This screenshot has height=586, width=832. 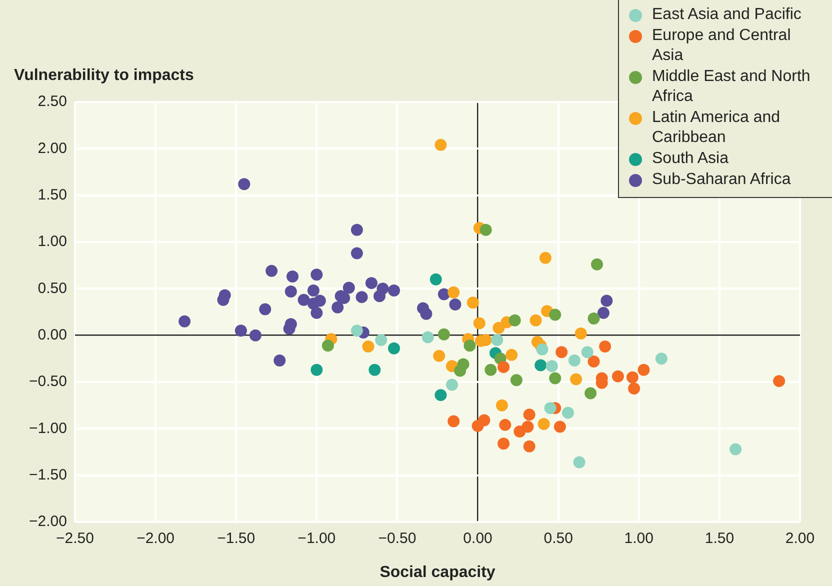 I want to click on y-tick-label: −0.50, so click(x=48, y=381).